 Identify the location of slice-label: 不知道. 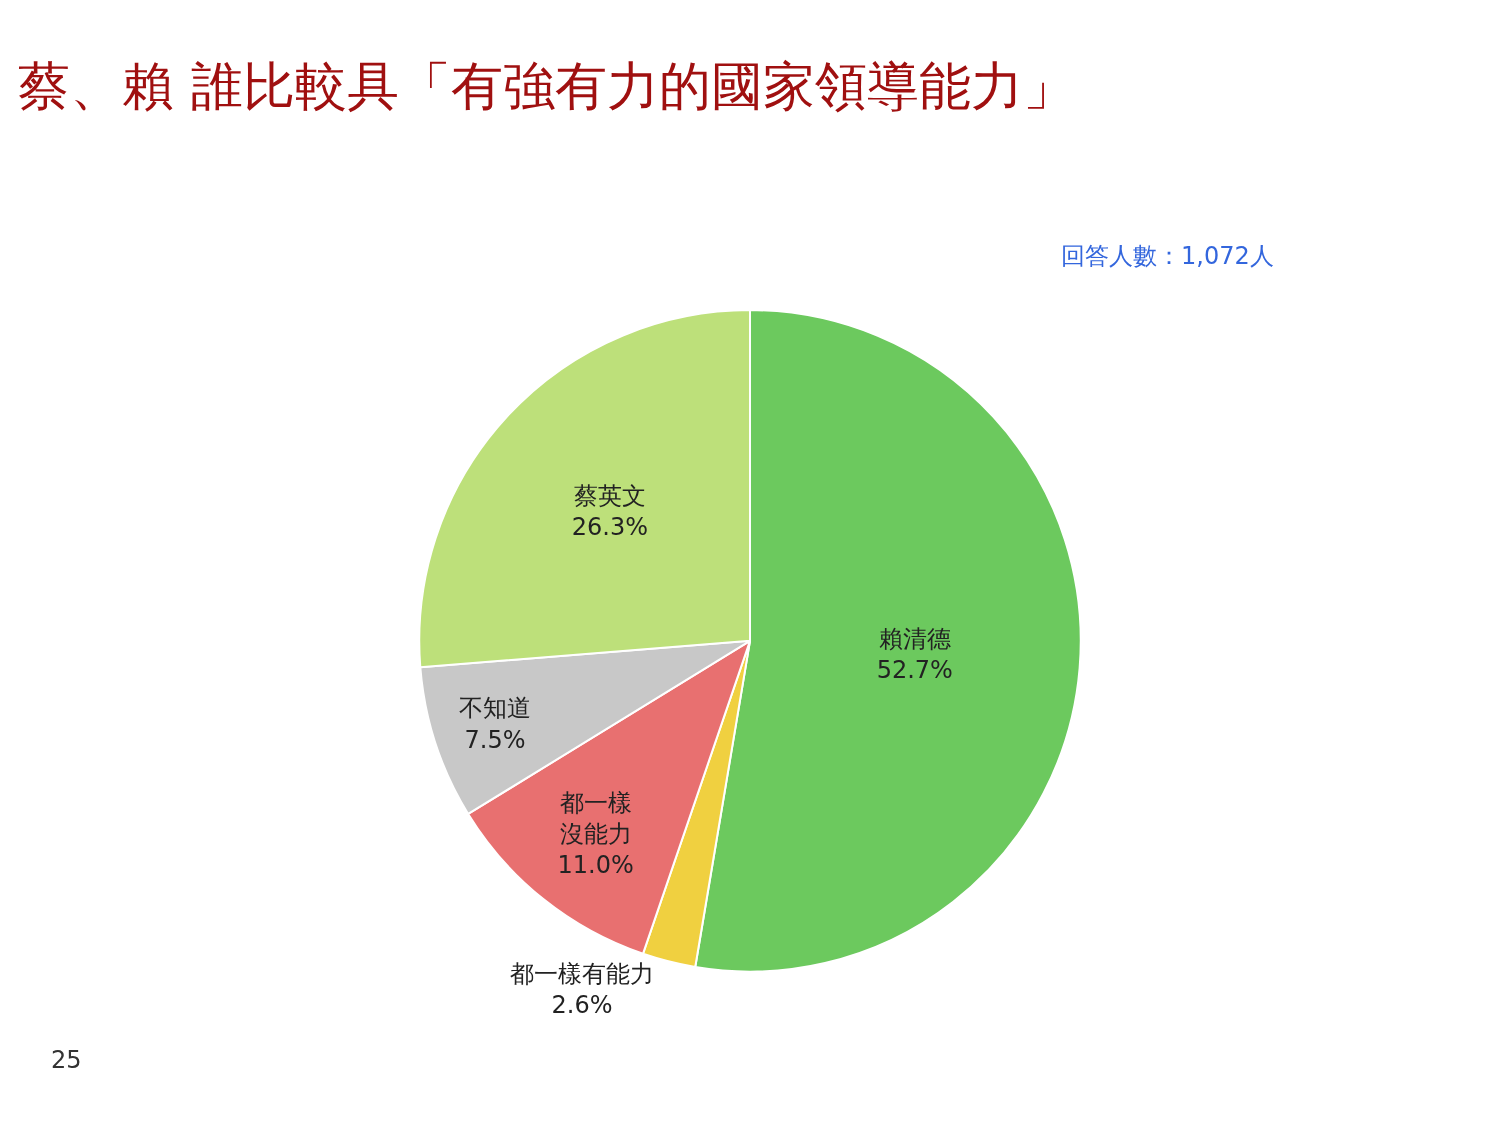
(495, 708).